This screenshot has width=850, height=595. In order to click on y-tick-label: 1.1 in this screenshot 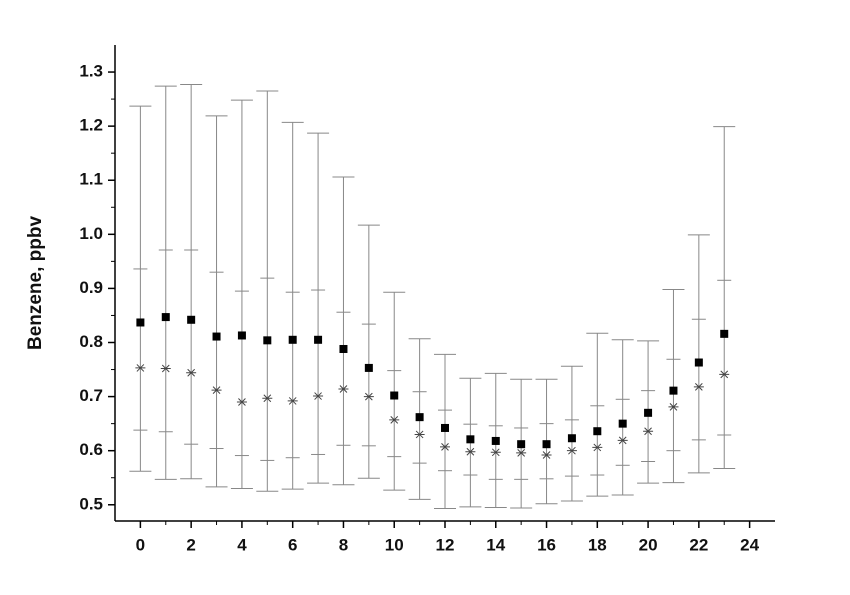, I will do `click(91, 179)`.